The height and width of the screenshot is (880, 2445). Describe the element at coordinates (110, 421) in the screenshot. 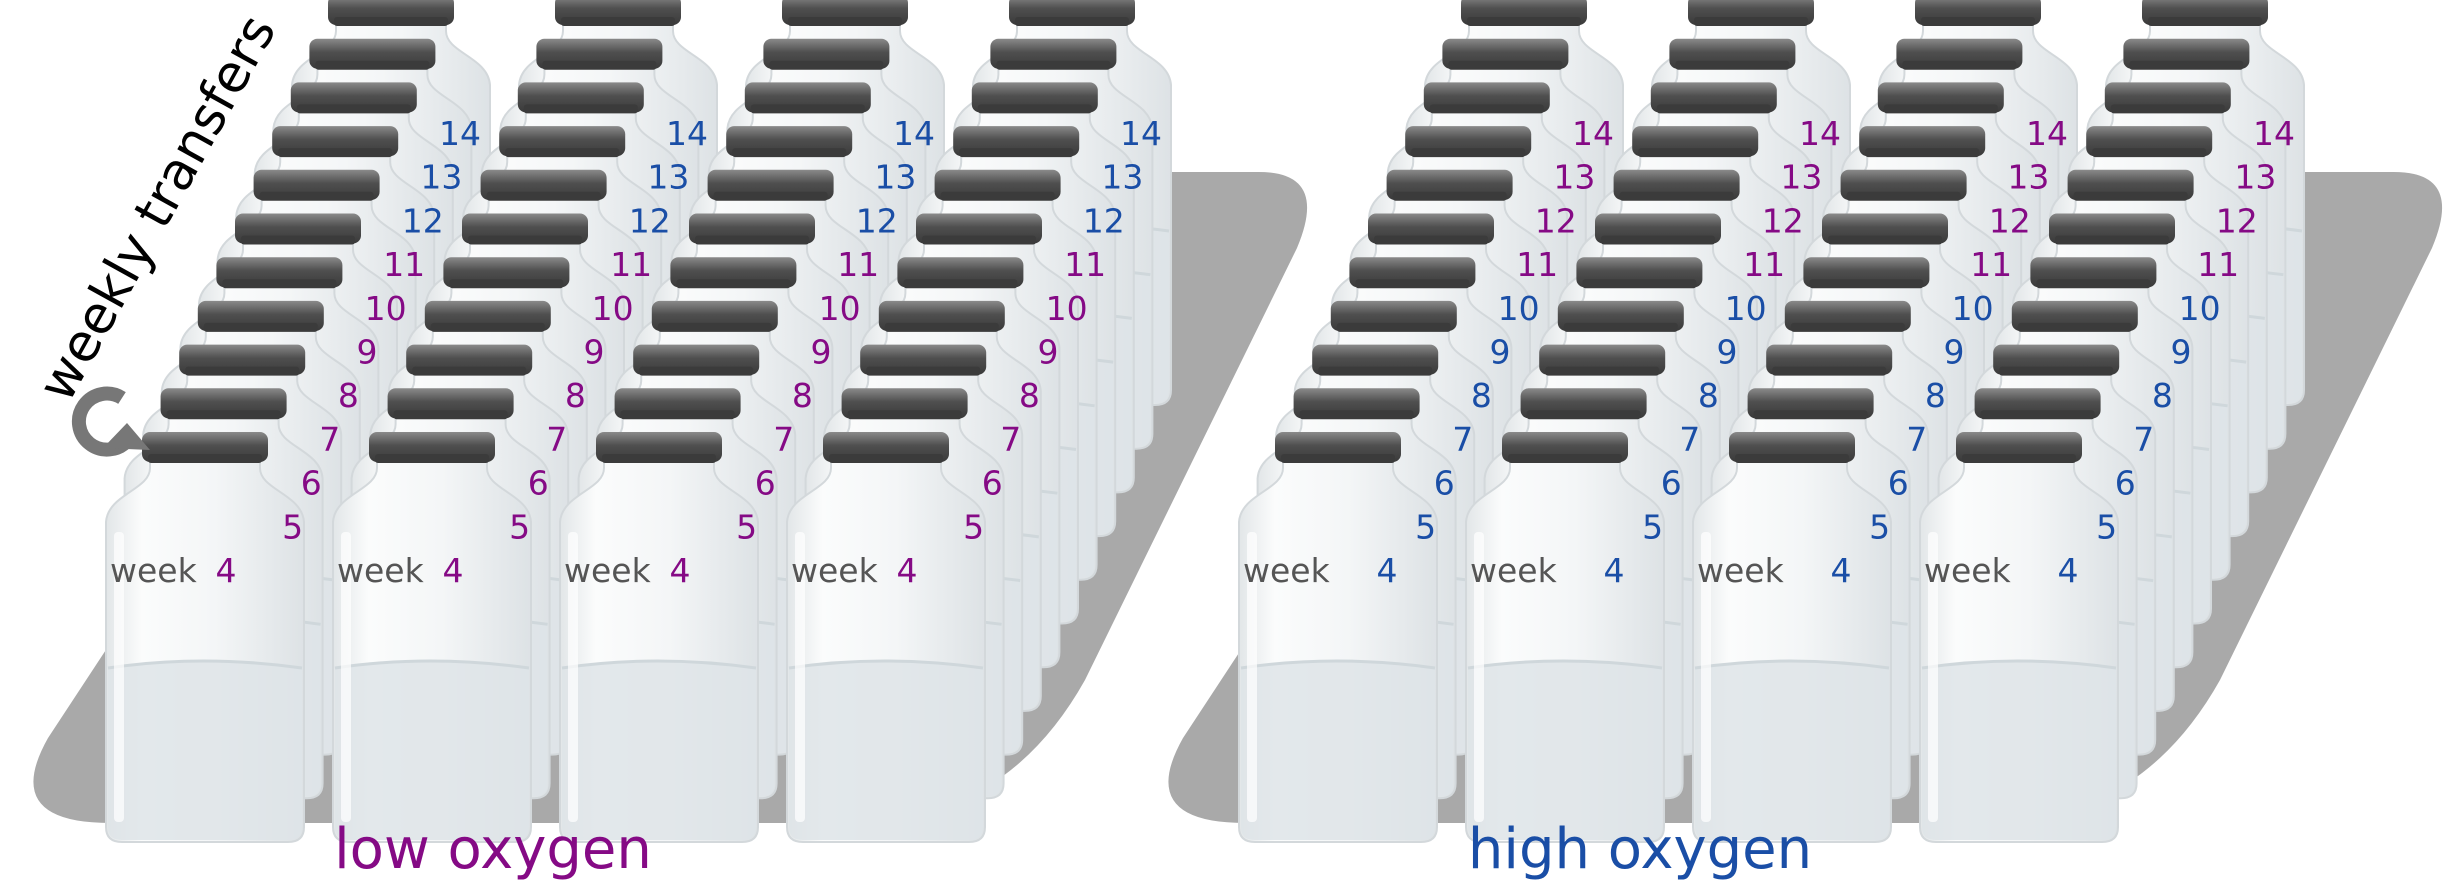

I see `curved-arrow-icon` at that location.